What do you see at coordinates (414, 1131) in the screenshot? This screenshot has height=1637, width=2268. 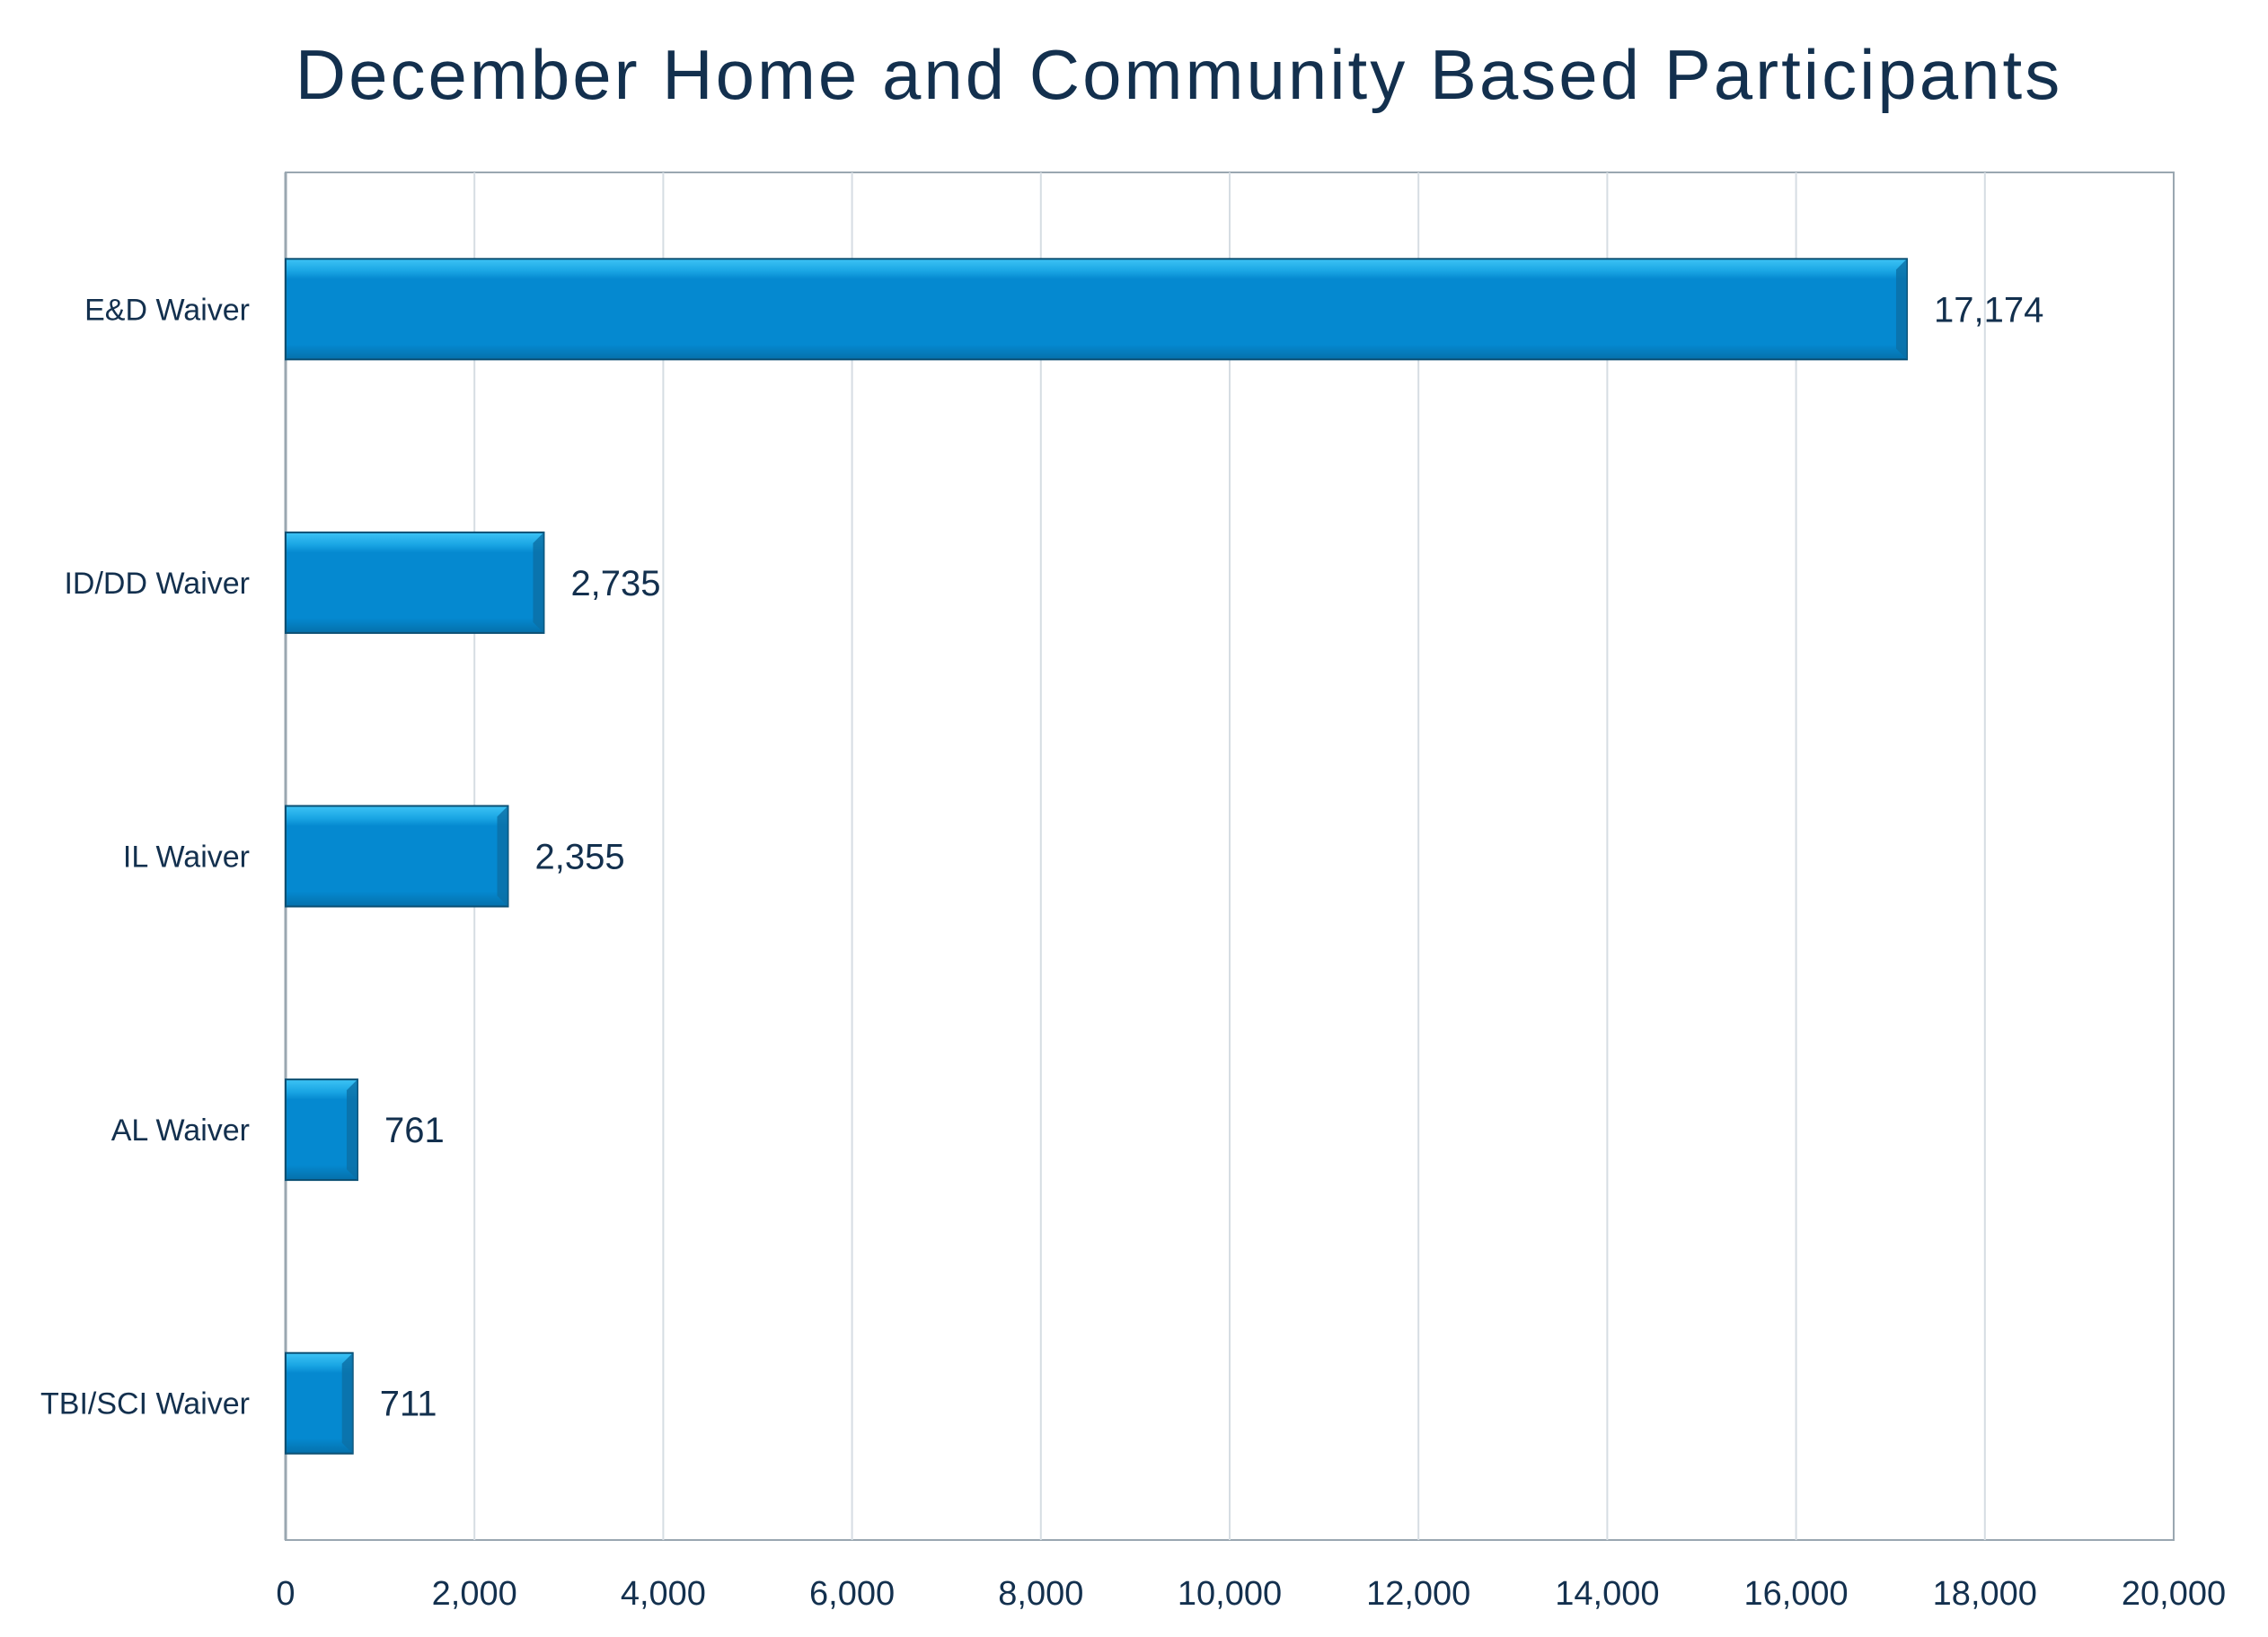 I see `data-label: 761` at bounding box center [414, 1131].